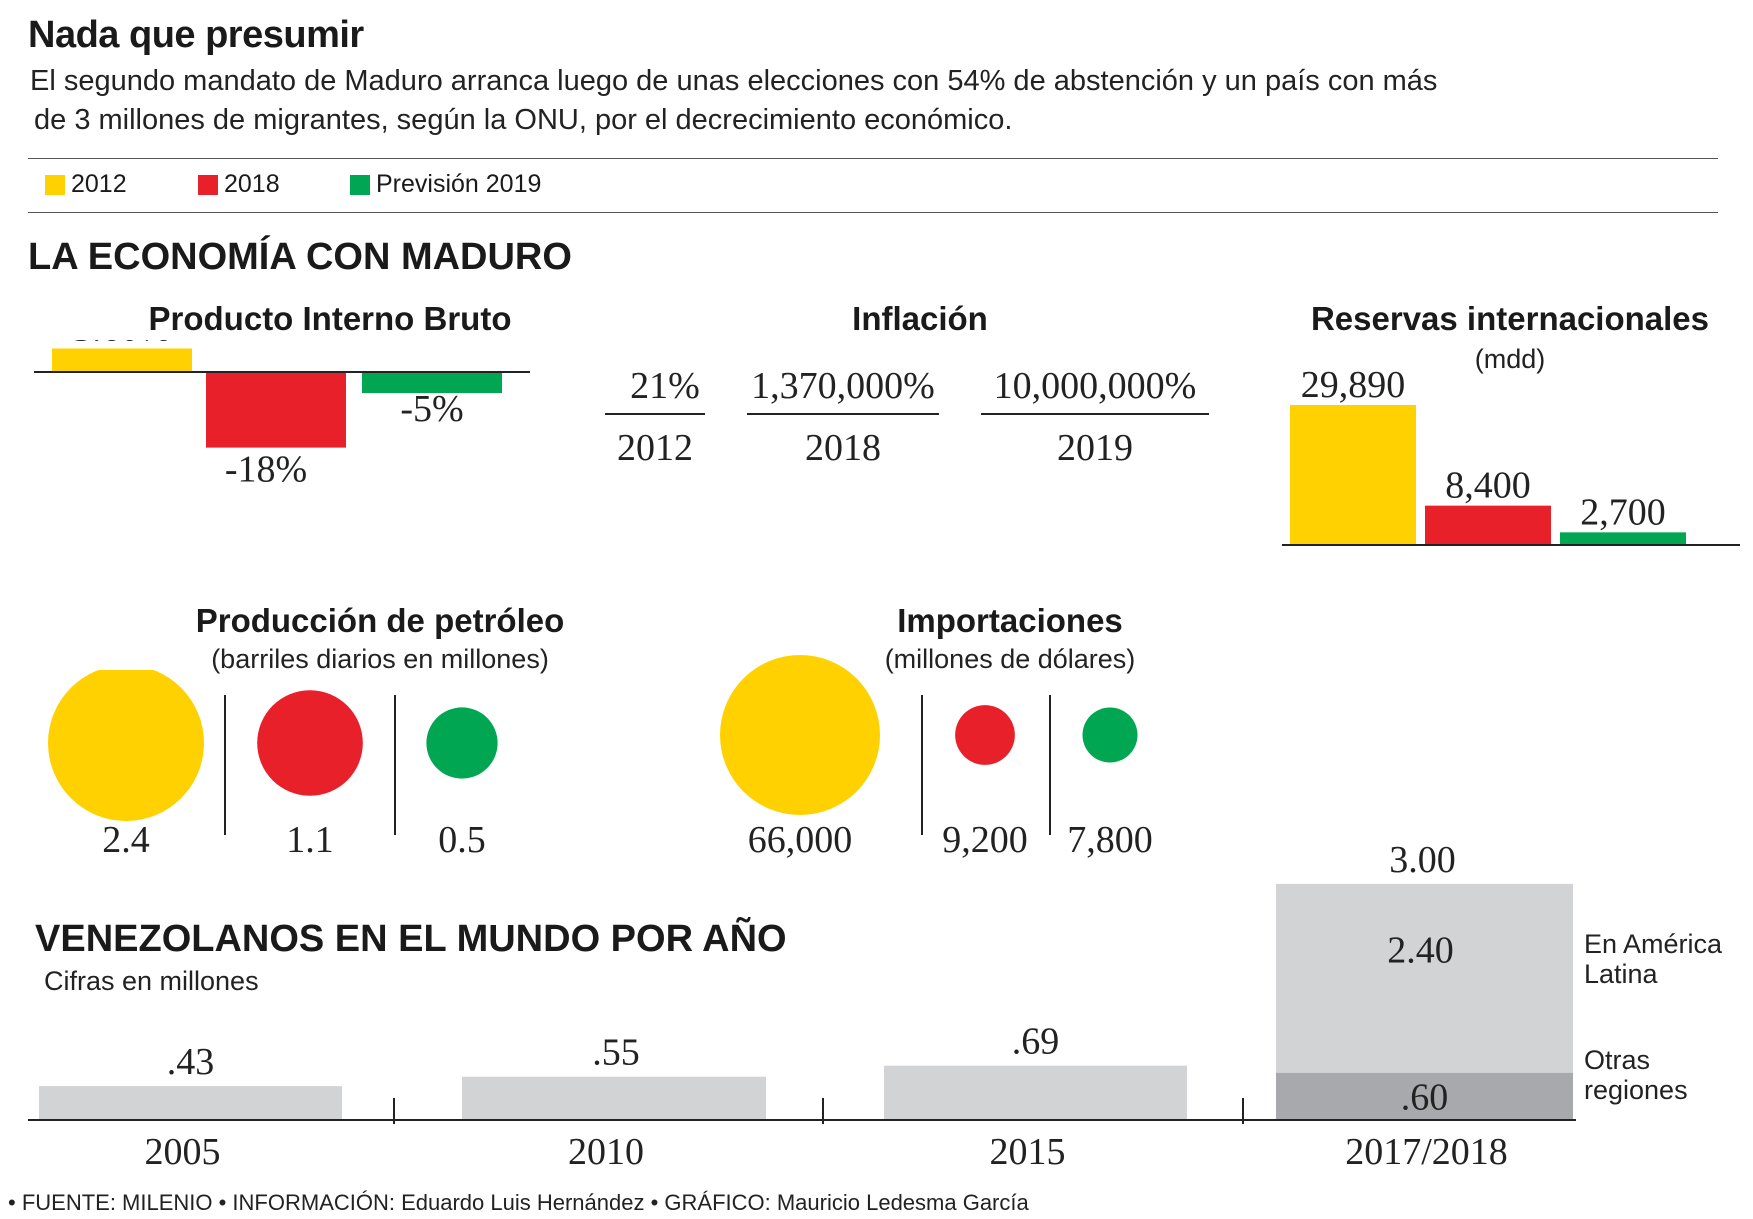 The image size is (1753, 1219). What do you see at coordinates (183, 1148) in the screenshot?
I see `migrants-category-label-0: 2005` at bounding box center [183, 1148].